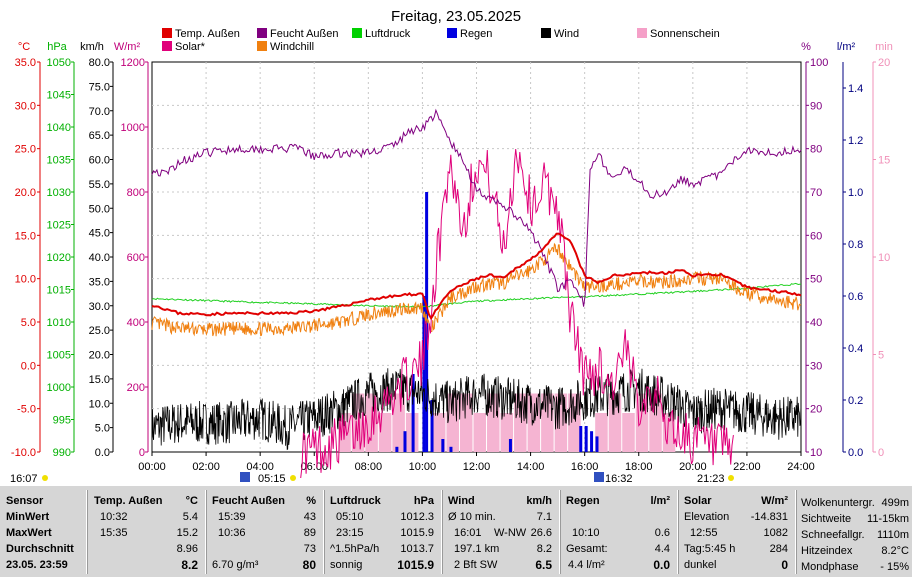 Image resolution: width=912 pixels, height=577 pixels. What do you see at coordinates (468, 533) in the screenshot?
I see `wind-max-time: 16:01` at bounding box center [468, 533].